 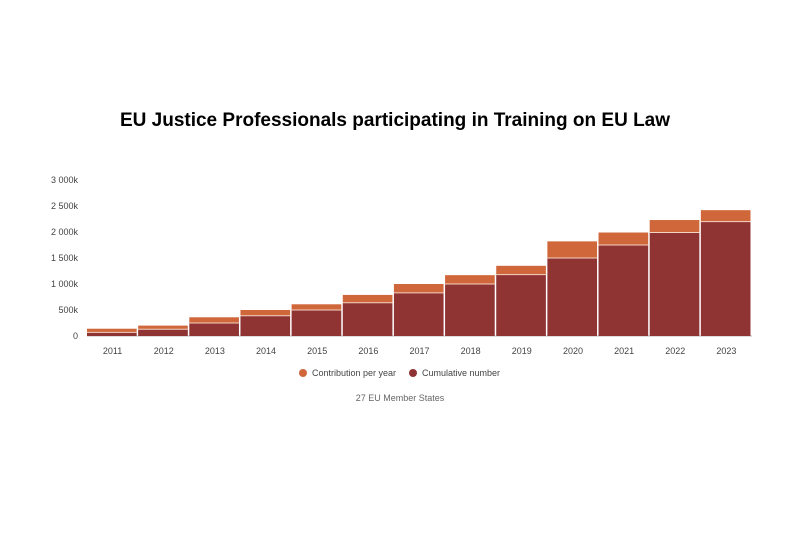 I want to click on bar-cumulative-2011, so click(x=112, y=334).